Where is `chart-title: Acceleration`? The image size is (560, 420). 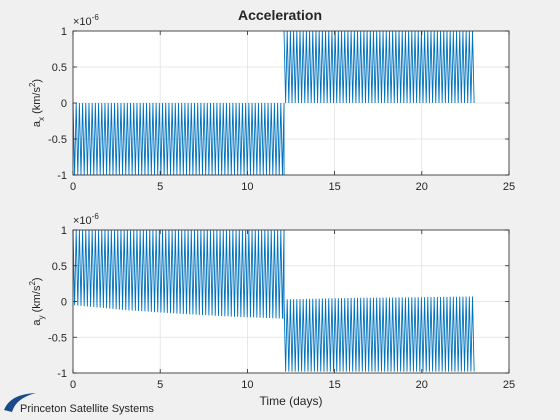 chart-title: Acceleration is located at coordinates (280, 15).